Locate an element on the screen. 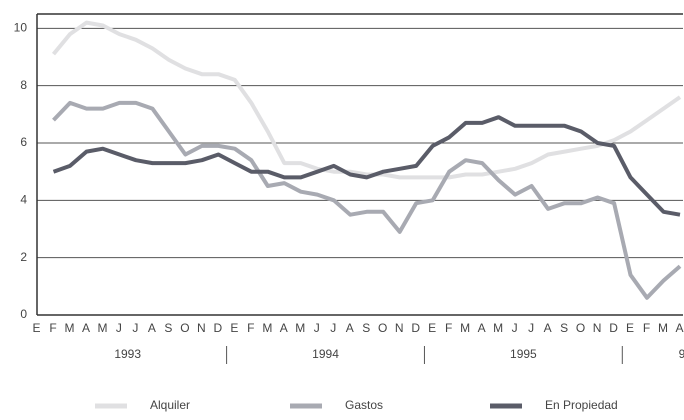  year-label: 1993 is located at coordinates (127, 354).